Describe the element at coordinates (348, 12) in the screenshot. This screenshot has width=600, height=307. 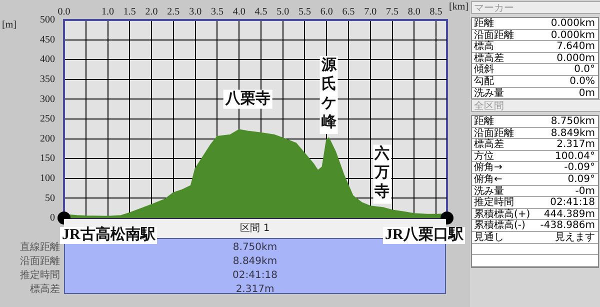
I see `x-tick-label: 6.5` at that location.